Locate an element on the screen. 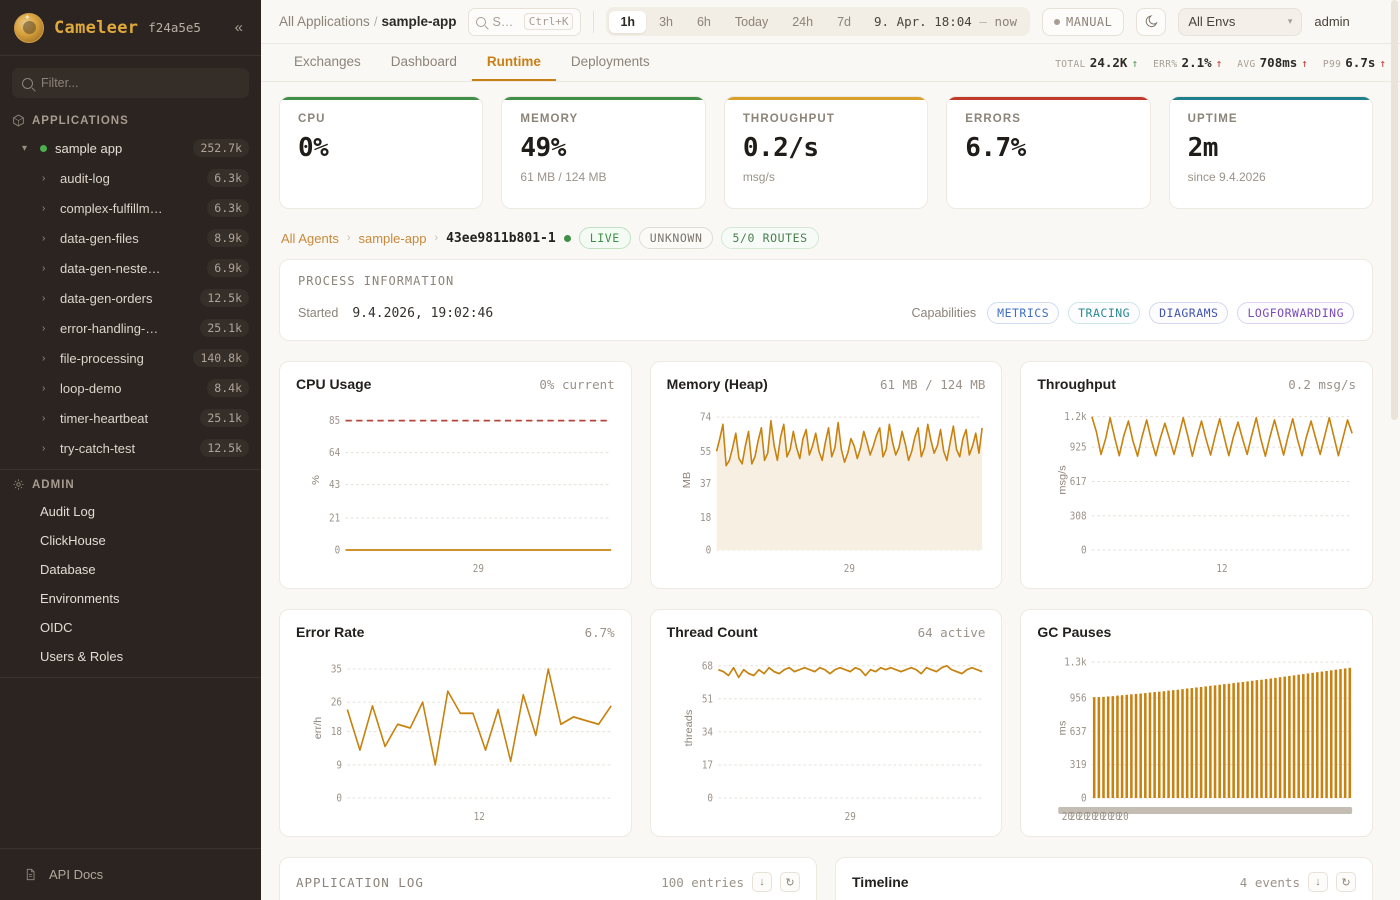 This screenshot has height=900, width=1400. sidebar-item-database: Database is located at coordinates (68, 569).